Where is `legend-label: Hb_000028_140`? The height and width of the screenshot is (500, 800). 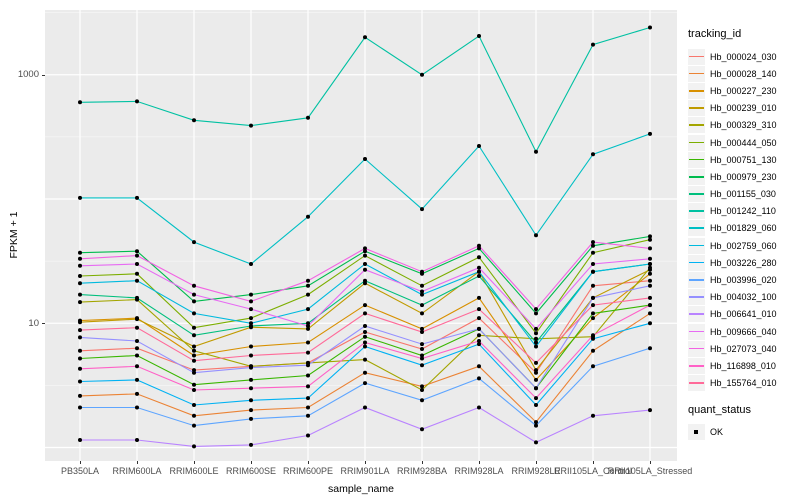
legend-label: Hb_000028_140 is located at coordinates (743, 73).